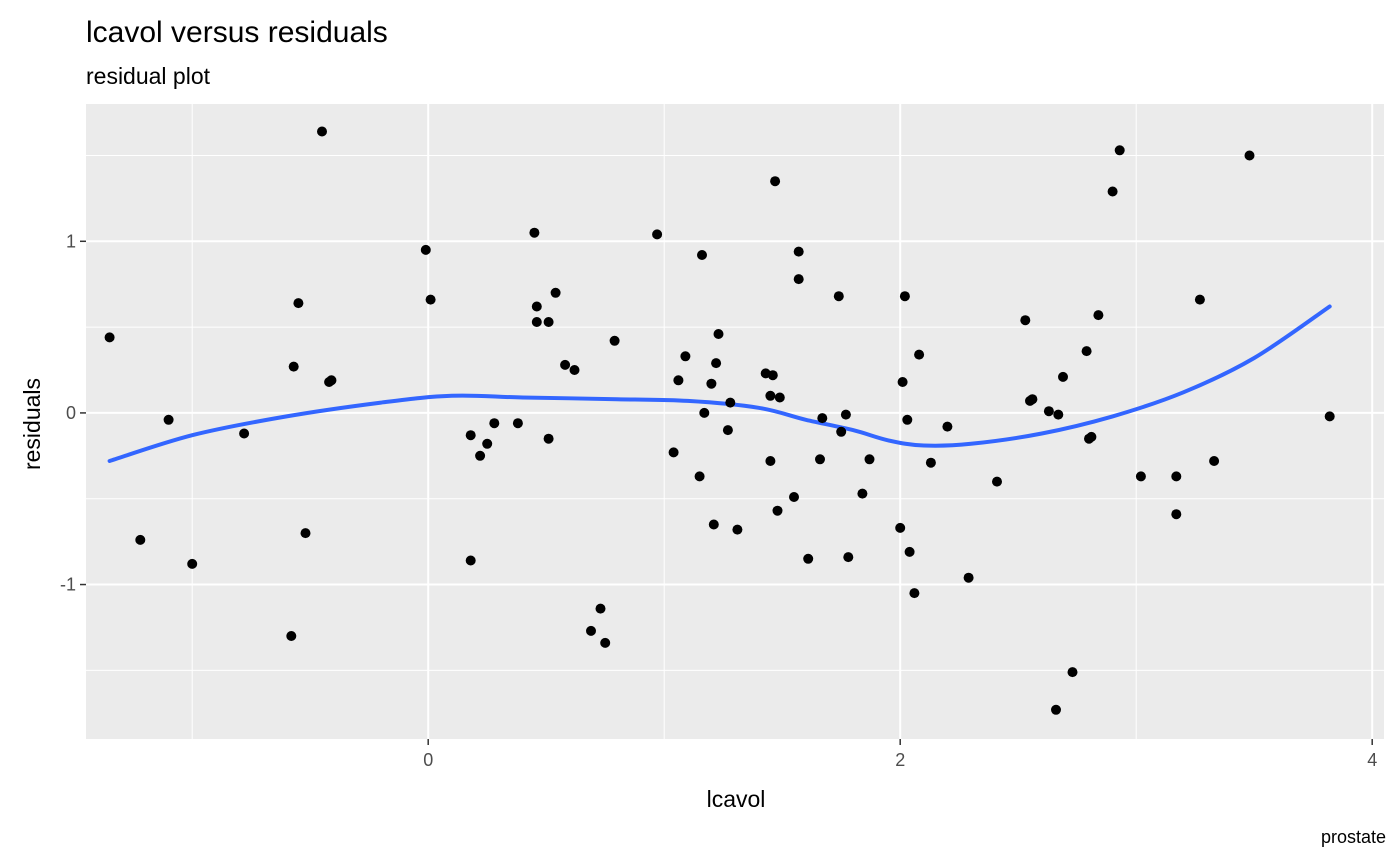 Image resolution: width=1400 pixels, height=865 pixels. I want to click on y-tick-label: -1, so click(68, 585).